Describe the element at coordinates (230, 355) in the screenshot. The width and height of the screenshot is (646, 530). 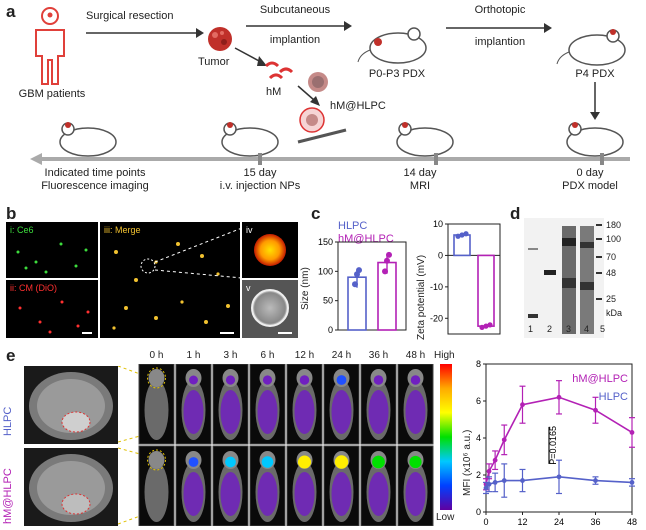
I see `time-label: 3 h` at that location.